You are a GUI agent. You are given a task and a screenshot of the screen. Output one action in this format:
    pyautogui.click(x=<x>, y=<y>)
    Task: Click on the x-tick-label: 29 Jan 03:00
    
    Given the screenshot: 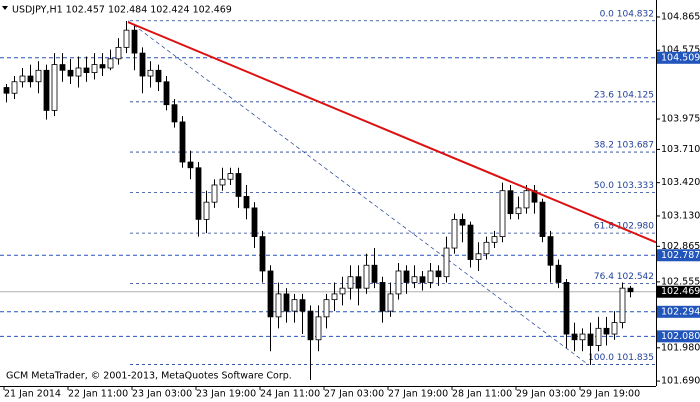 What is the action you would take?
    pyautogui.click(x=546, y=394)
    